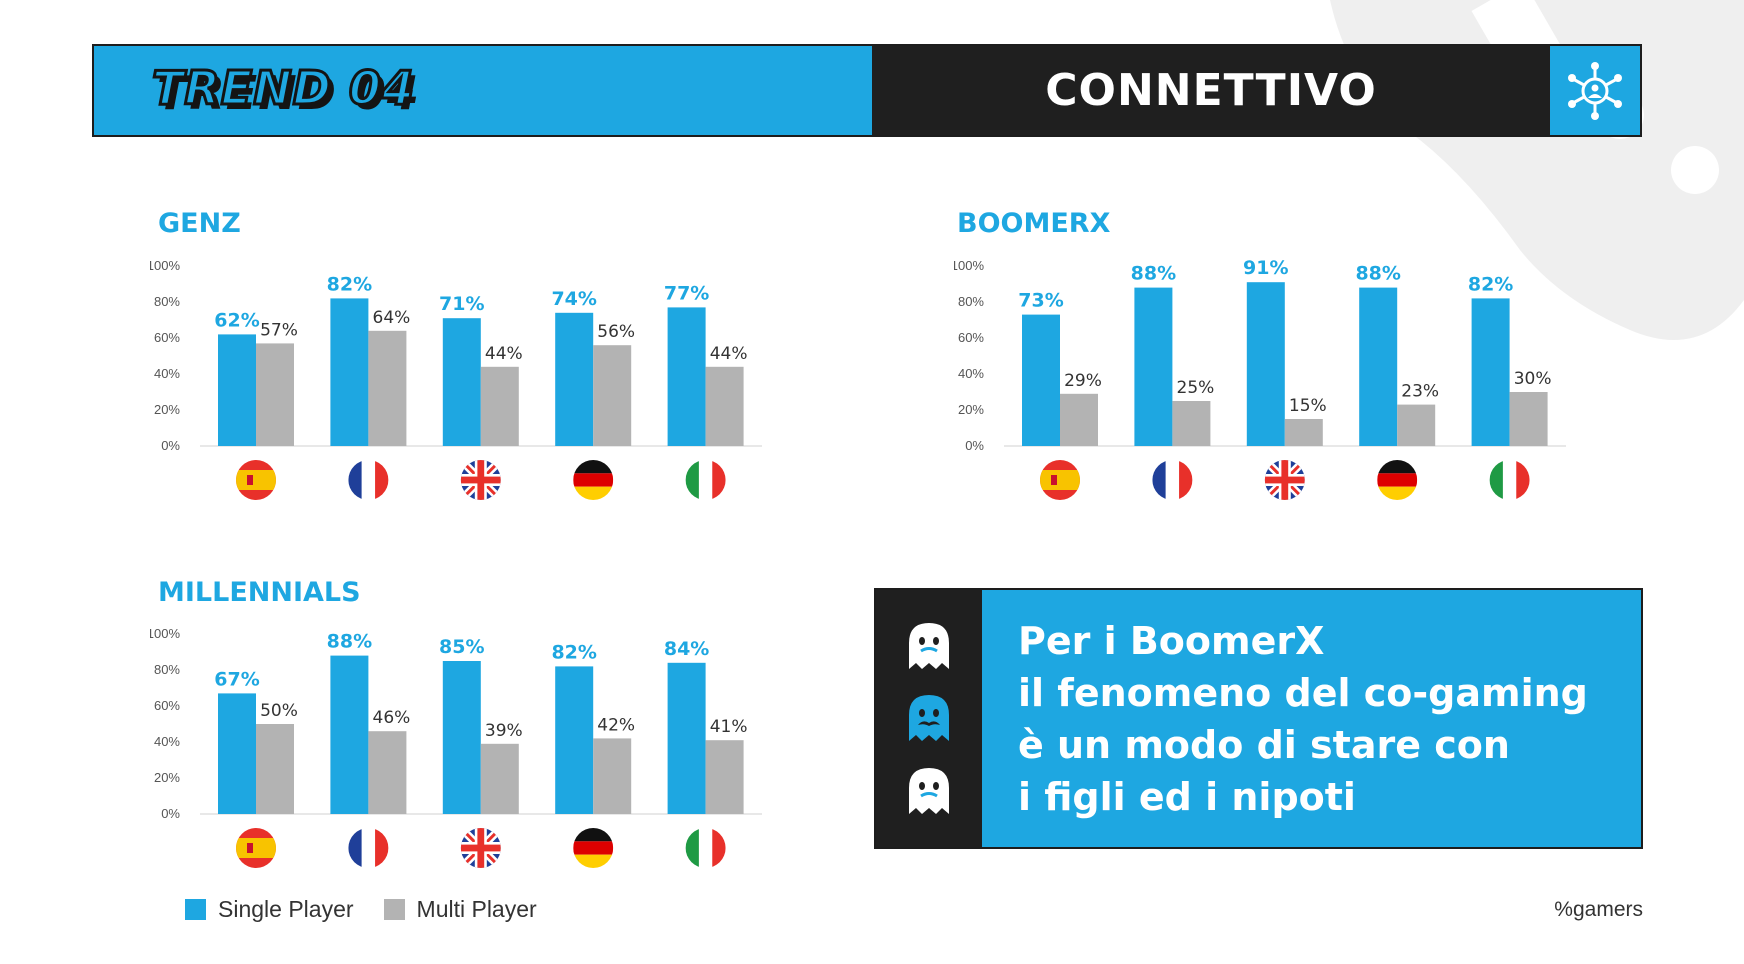 Image resolution: width=1744 pixels, height=964 pixels. What do you see at coordinates (368, 480) in the screenshot?
I see `france-flag-icon` at bounding box center [368, 480].